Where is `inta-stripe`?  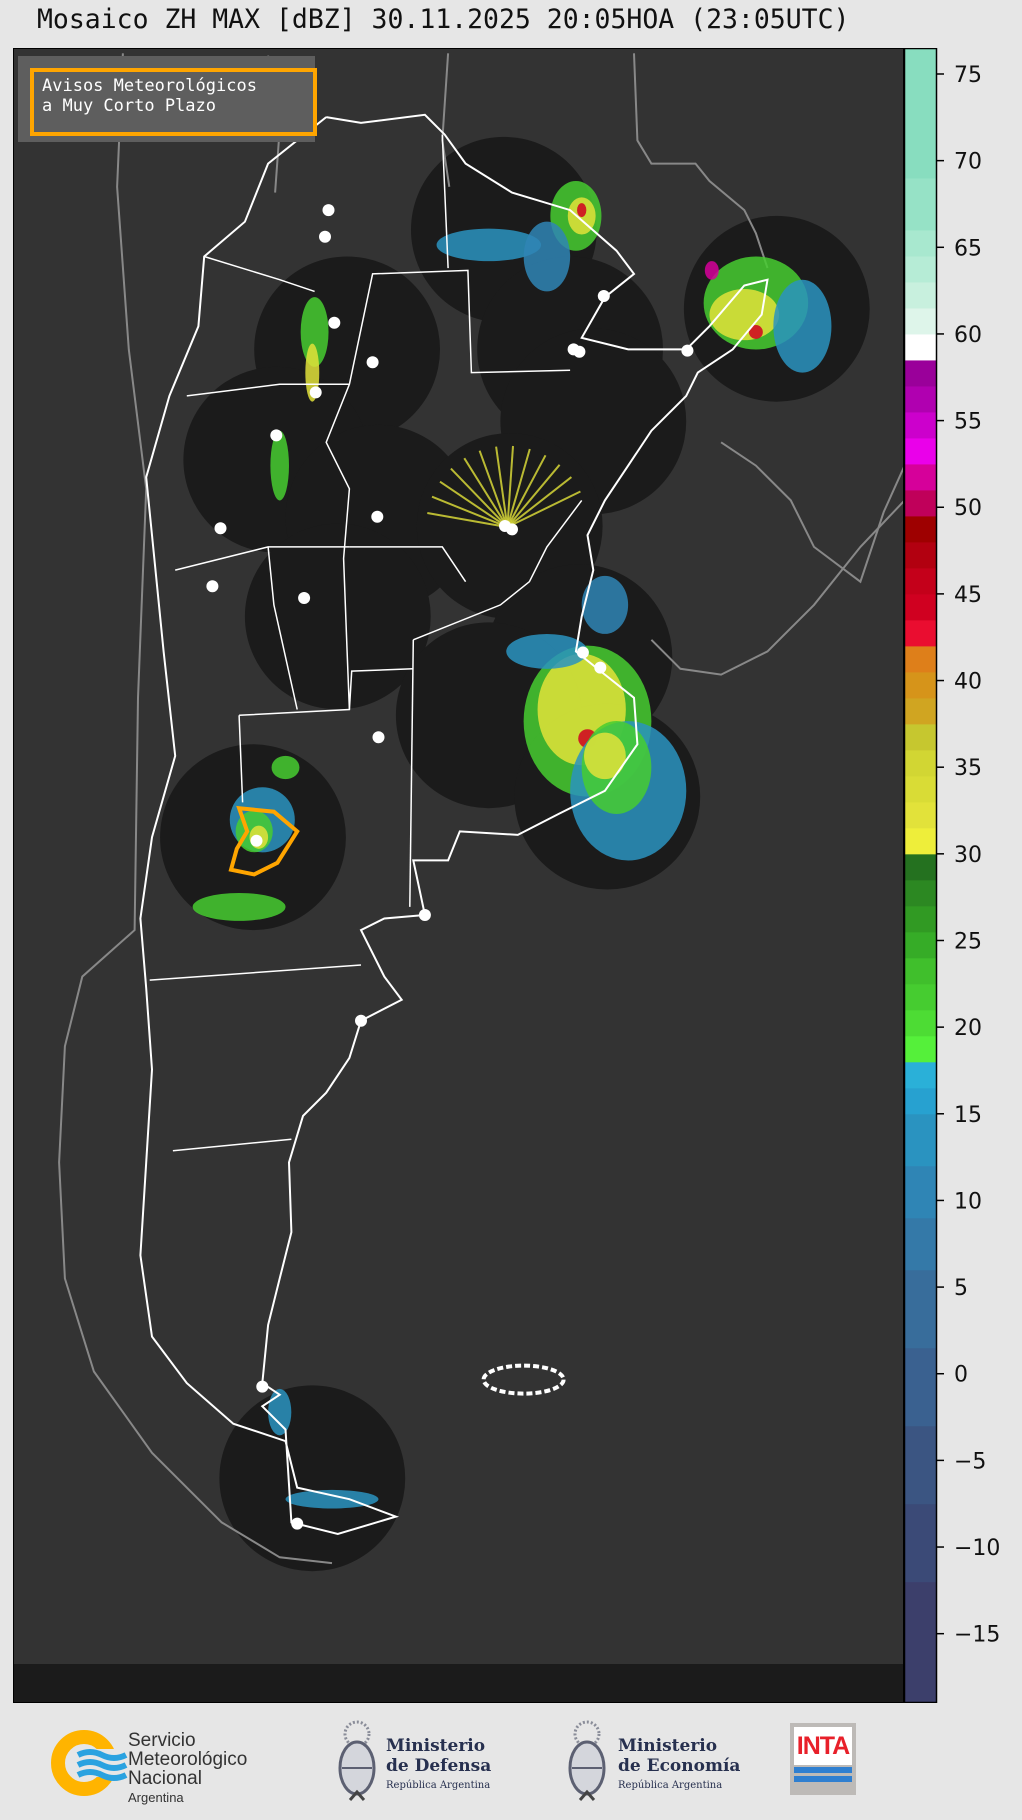 inta-stripe is located at coordinates (823, 1770).